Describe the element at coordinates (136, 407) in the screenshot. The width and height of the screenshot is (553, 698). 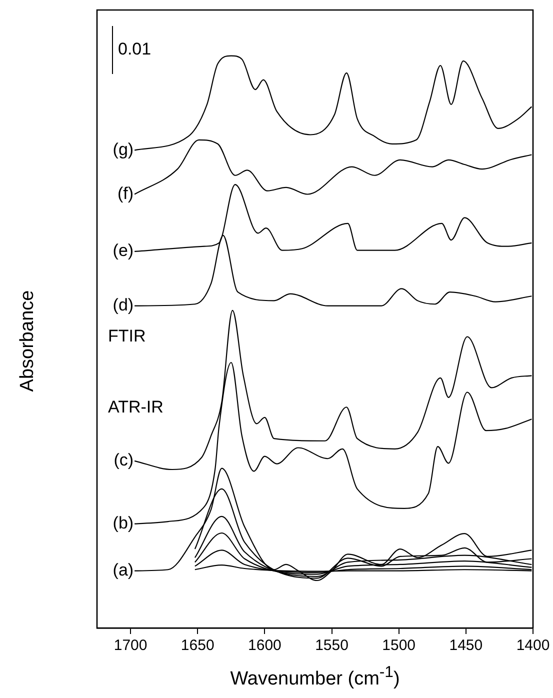
I see `annotation: ATR-IR` at that location.